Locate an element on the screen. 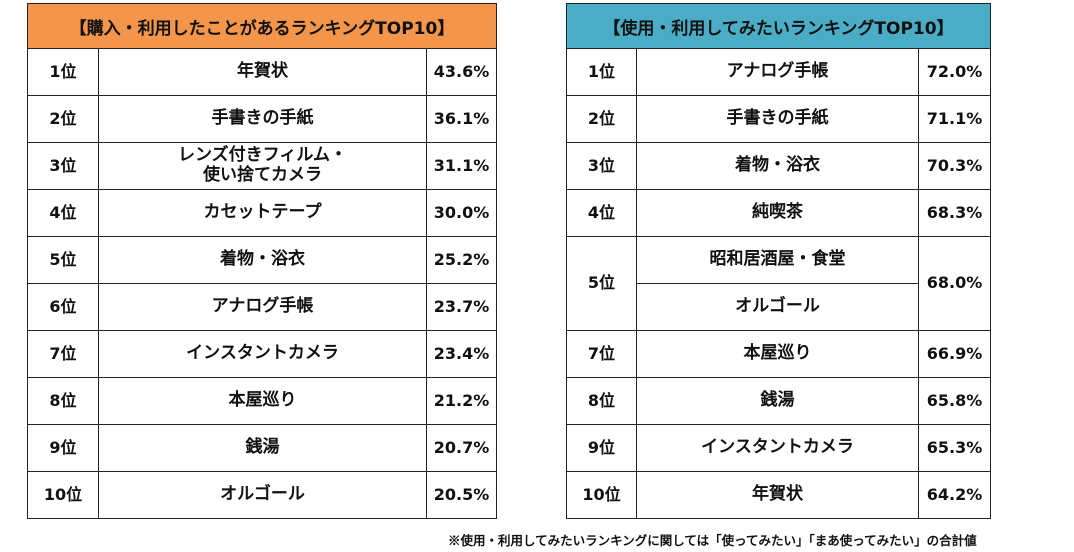 This screenshot has height=552, width=1074. table-row: 3位 着物・浴衣 70.3% is located at coordinates (778, 166).